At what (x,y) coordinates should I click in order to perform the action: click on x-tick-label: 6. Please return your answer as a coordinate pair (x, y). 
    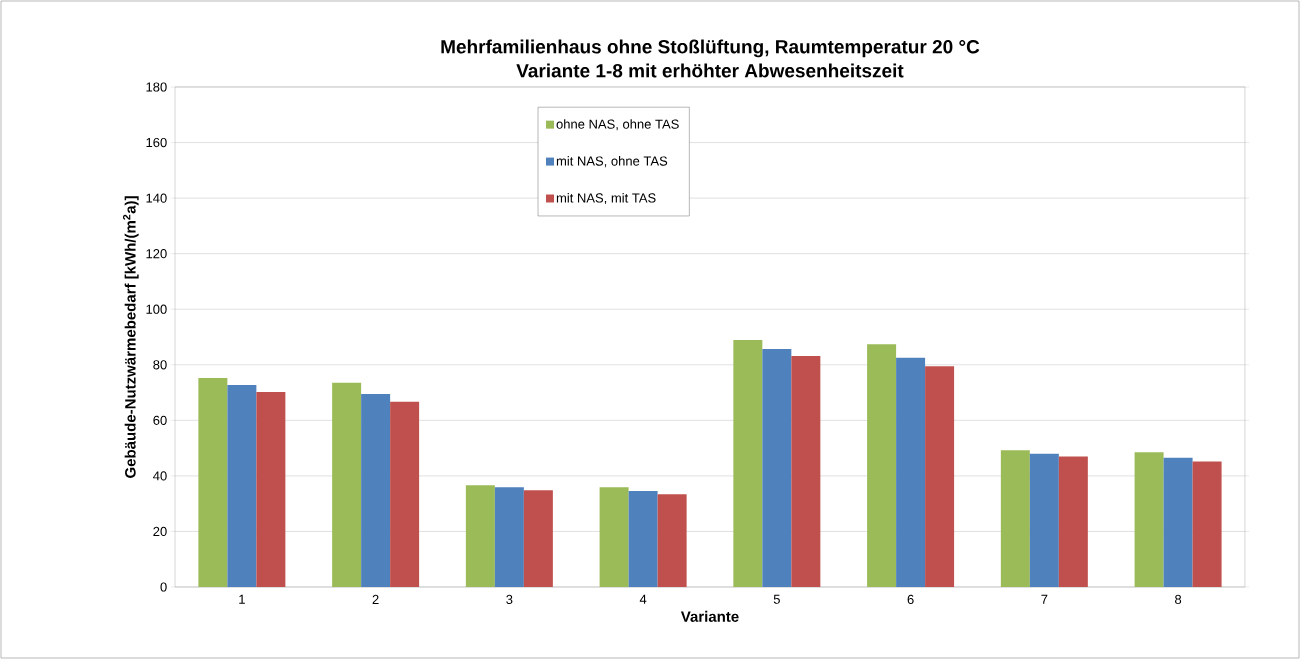
    Looking at the image, I should click on (910, 599).